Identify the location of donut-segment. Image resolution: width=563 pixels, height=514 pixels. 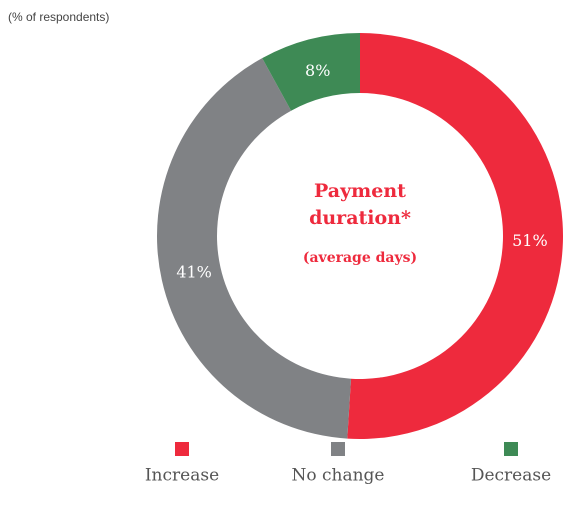
(311, 72).